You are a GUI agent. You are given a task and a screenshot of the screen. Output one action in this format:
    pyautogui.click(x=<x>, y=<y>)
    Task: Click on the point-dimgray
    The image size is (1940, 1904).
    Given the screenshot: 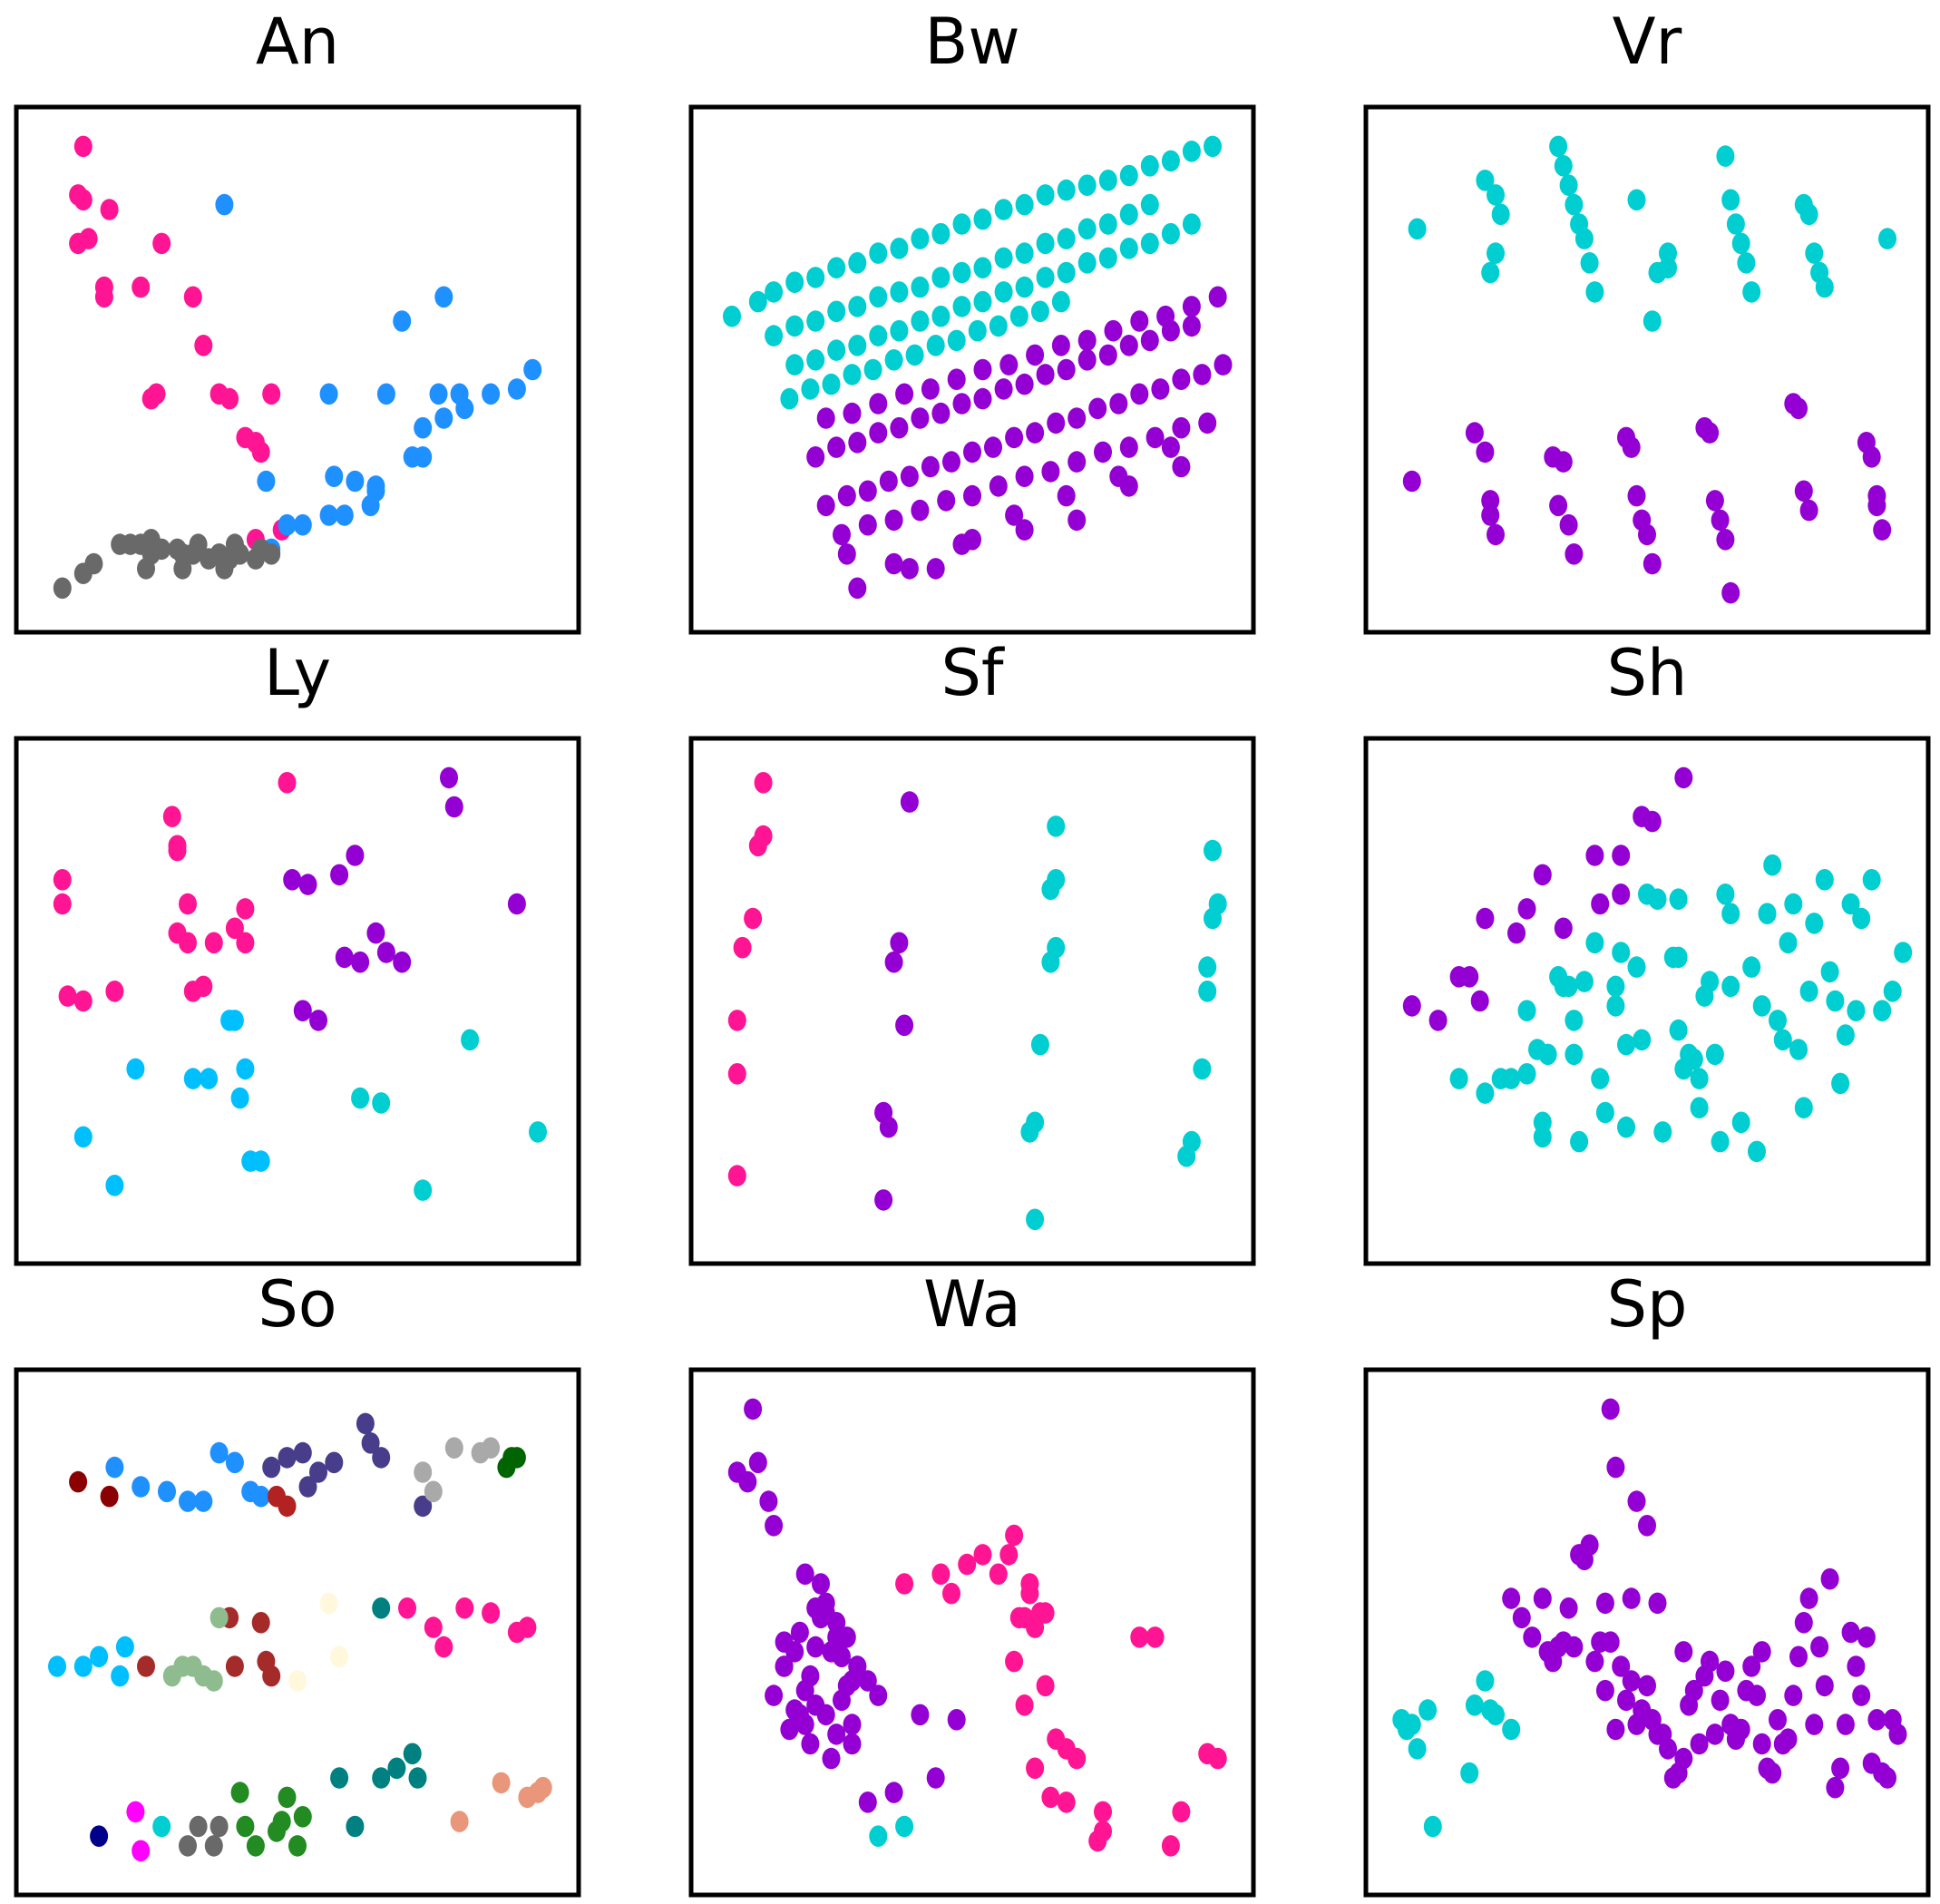 What is the action you would take?
    pyautogui.click(x=199, y=1826)
    